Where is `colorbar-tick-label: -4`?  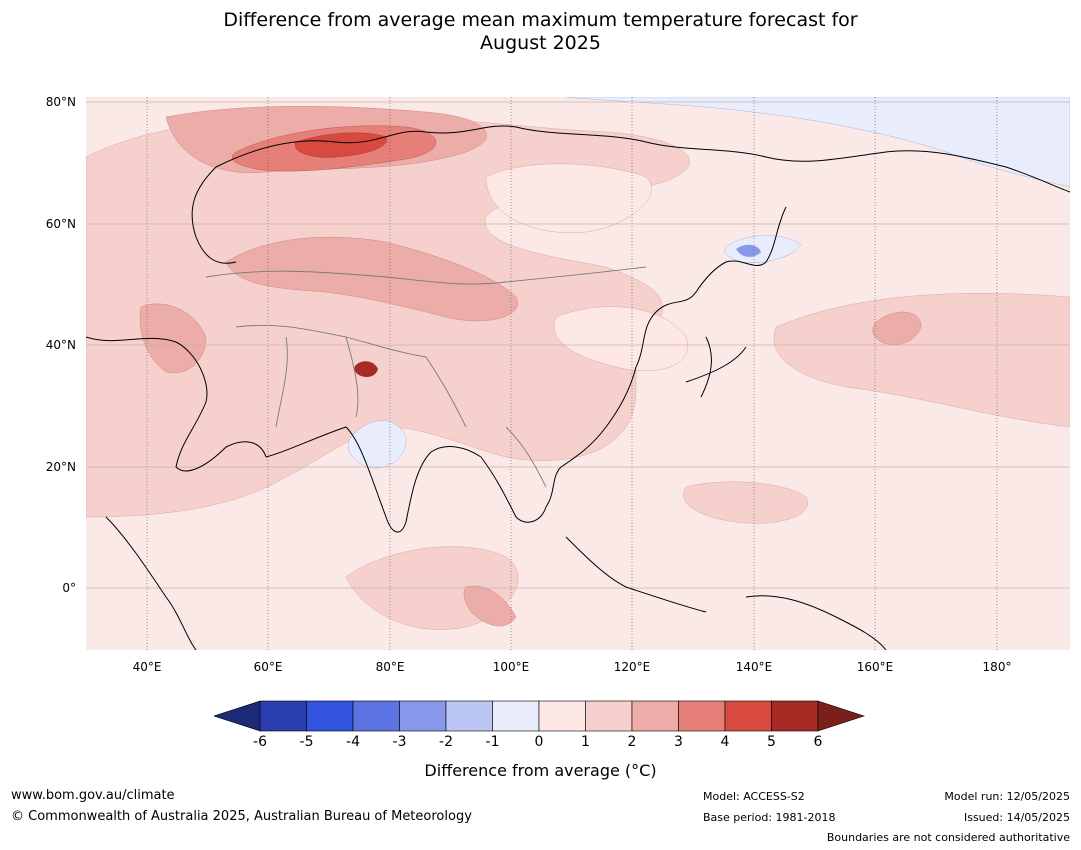 colorbar-tick-label: -4 is located at coordinates (353, 742).